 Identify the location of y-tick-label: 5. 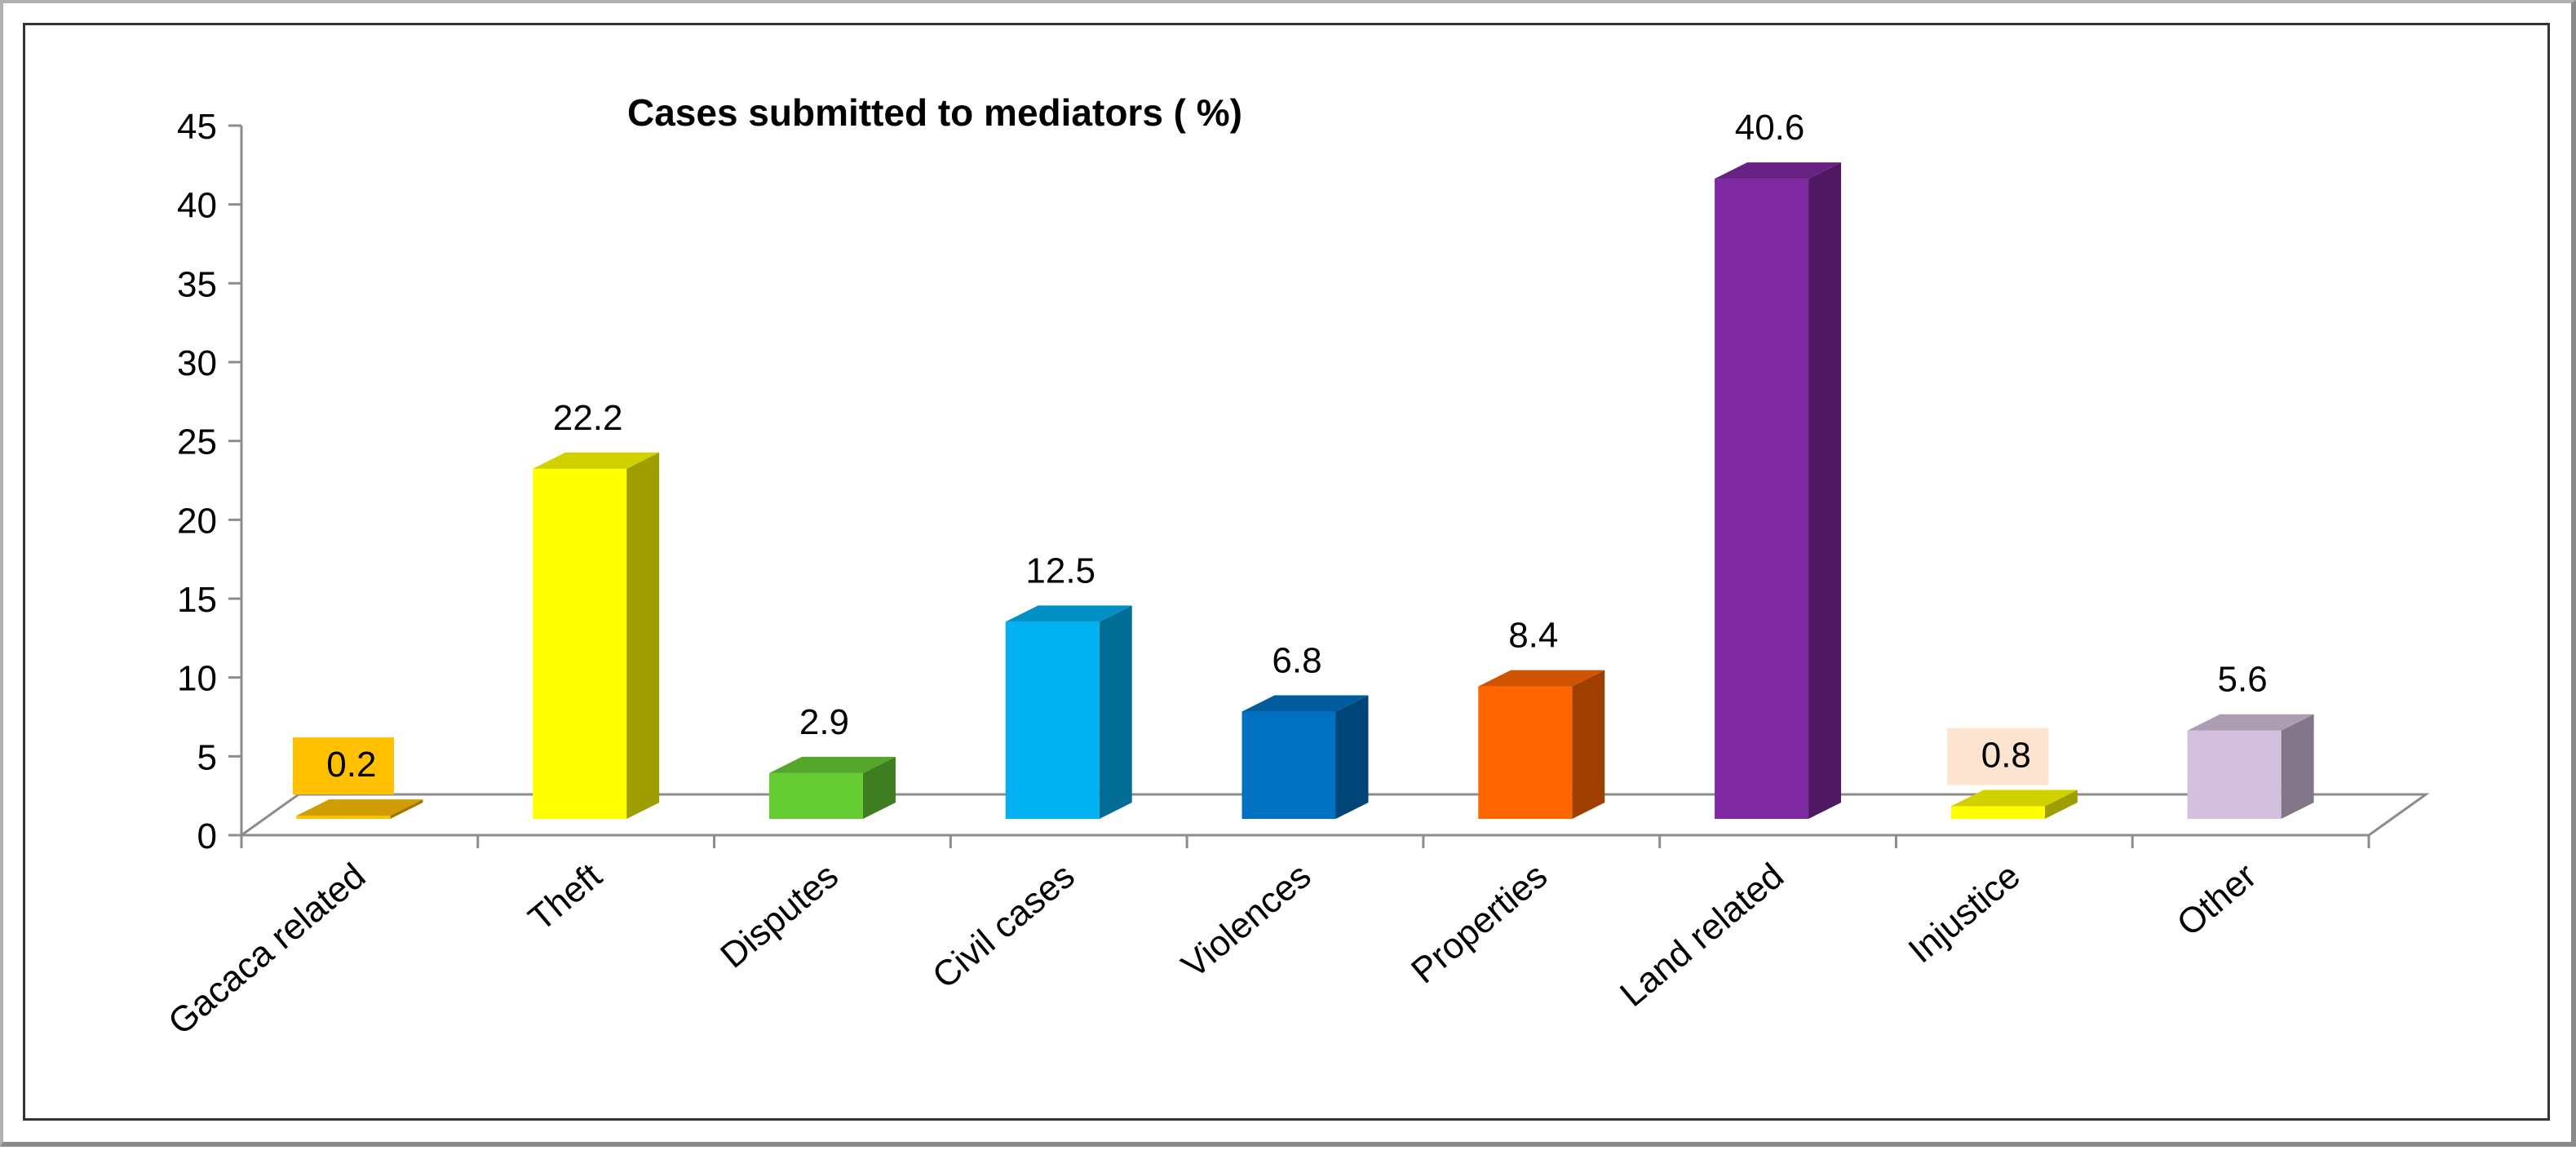
(207, 757).